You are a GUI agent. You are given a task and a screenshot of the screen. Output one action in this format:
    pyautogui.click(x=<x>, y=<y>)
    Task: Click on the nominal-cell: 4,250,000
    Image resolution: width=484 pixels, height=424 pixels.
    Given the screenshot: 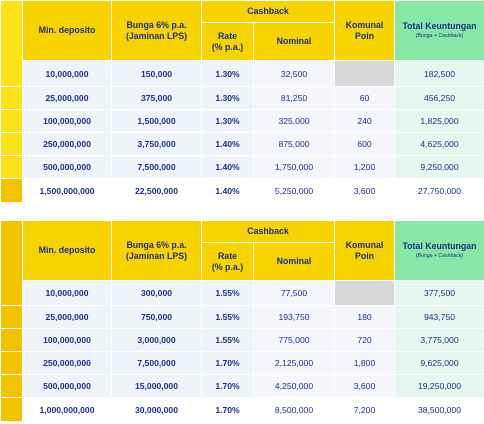 What is the action you would take?
    pyautogui.click(x=294, y=386)
    